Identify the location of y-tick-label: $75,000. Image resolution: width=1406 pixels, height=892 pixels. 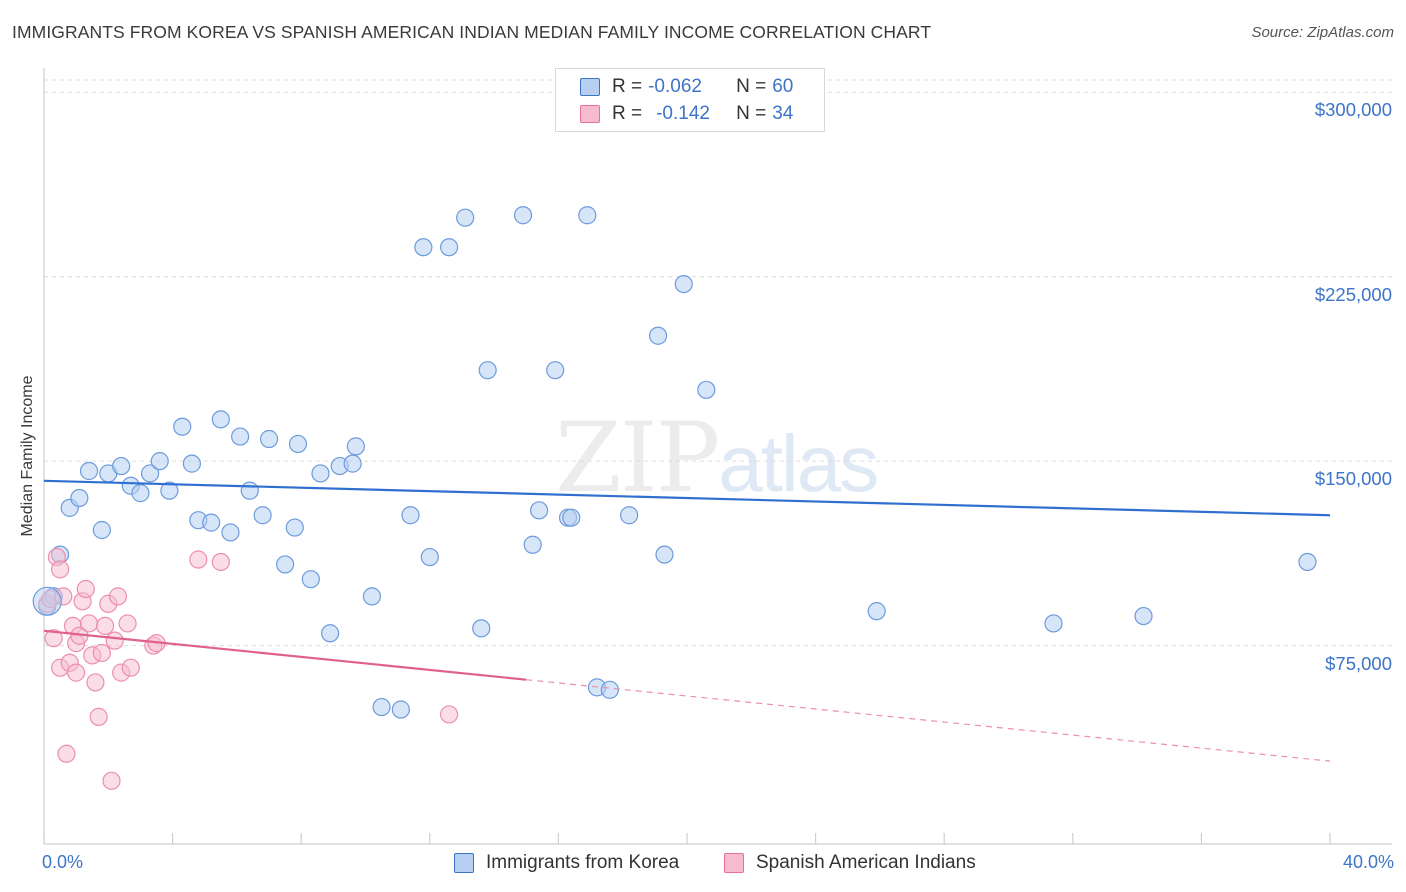
(1358, 663).